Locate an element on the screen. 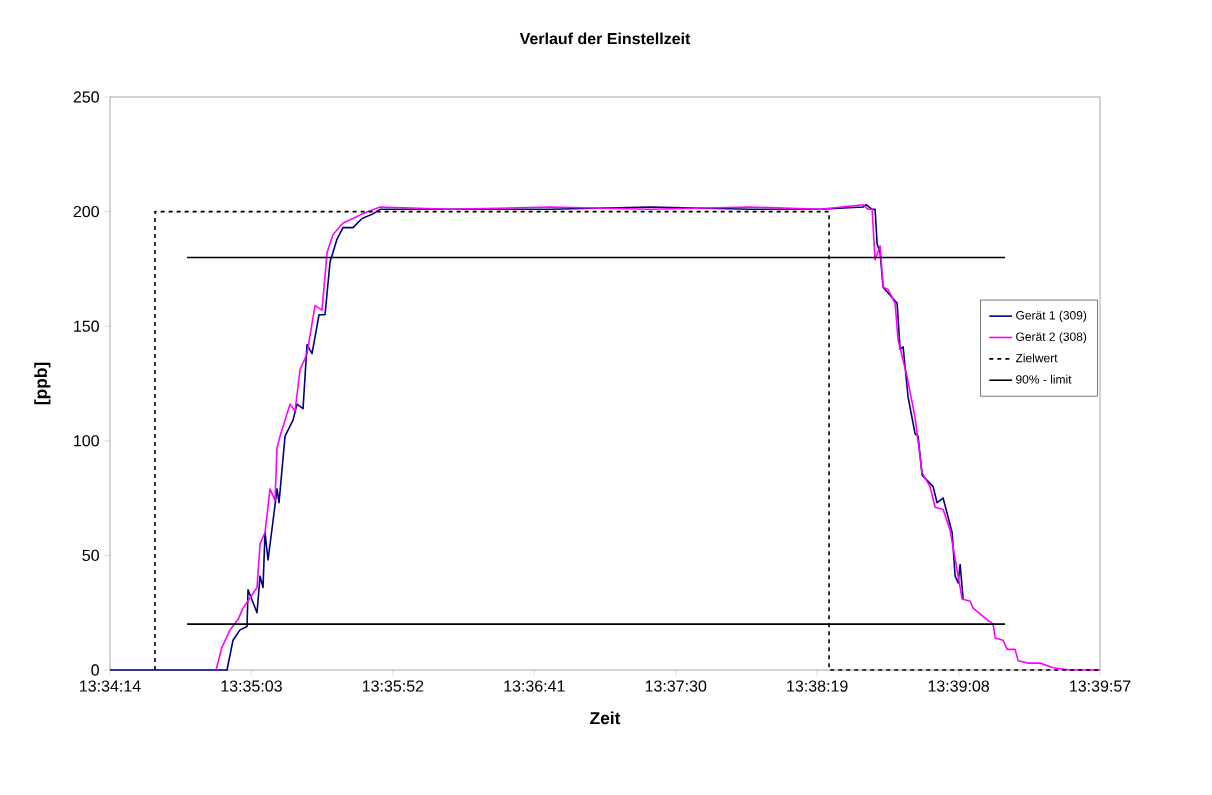  legend-label: Zielwert is located at coordinates (1036, 358).